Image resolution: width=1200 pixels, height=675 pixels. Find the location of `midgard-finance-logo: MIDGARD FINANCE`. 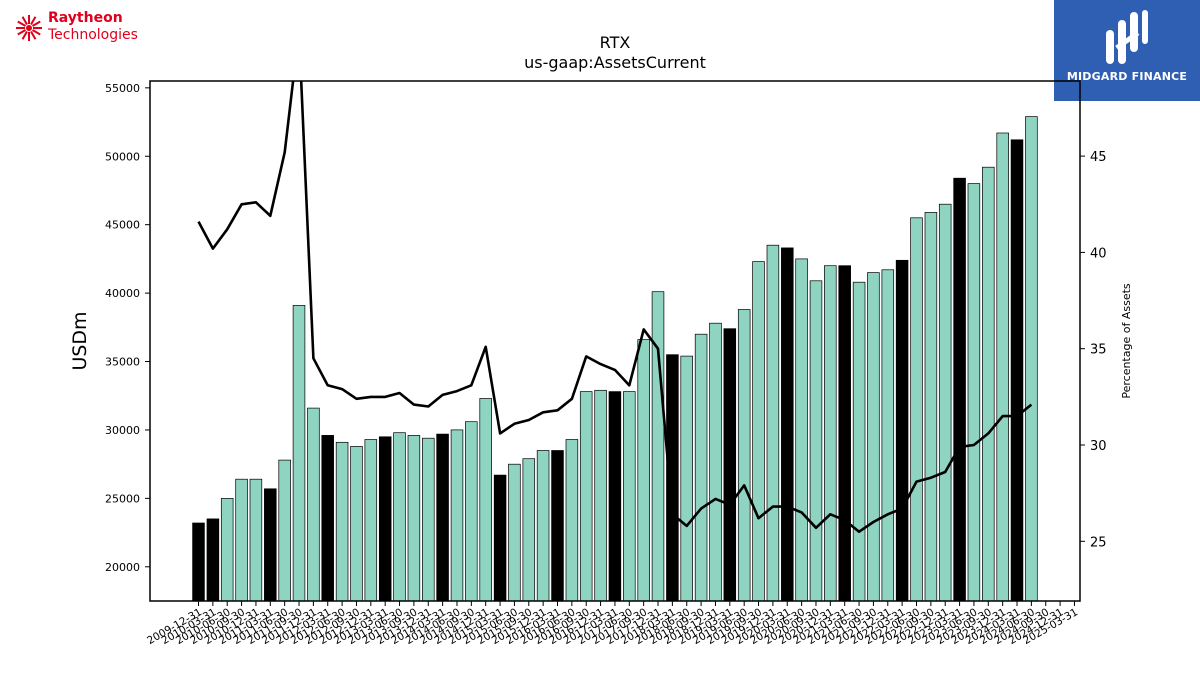

midgard-finance-logo: MIDGARD FINANCE is located at coordinates (1127, 50).